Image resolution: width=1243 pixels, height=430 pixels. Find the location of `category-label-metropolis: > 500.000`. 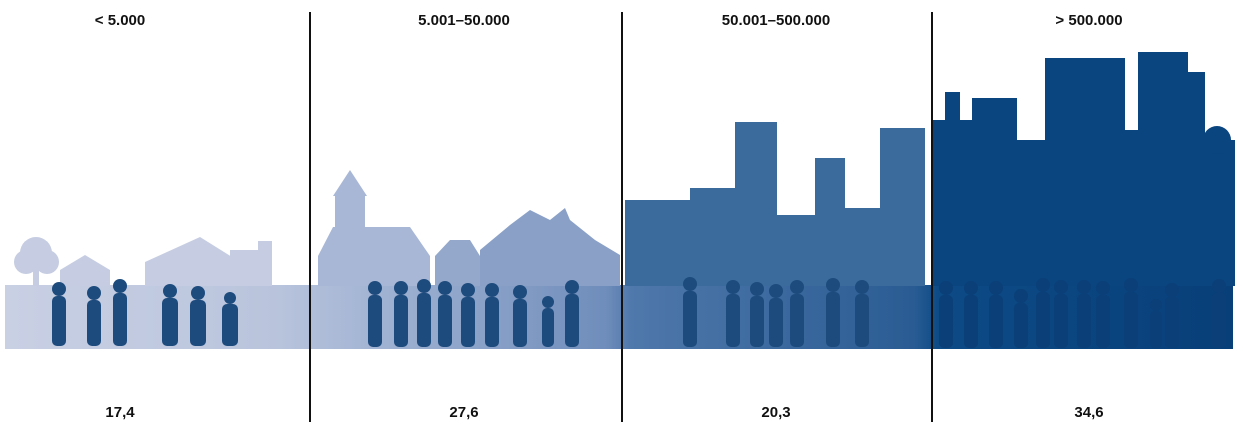

category-label-metropolis: > 500.000 is located at coordinates (1089, 20).